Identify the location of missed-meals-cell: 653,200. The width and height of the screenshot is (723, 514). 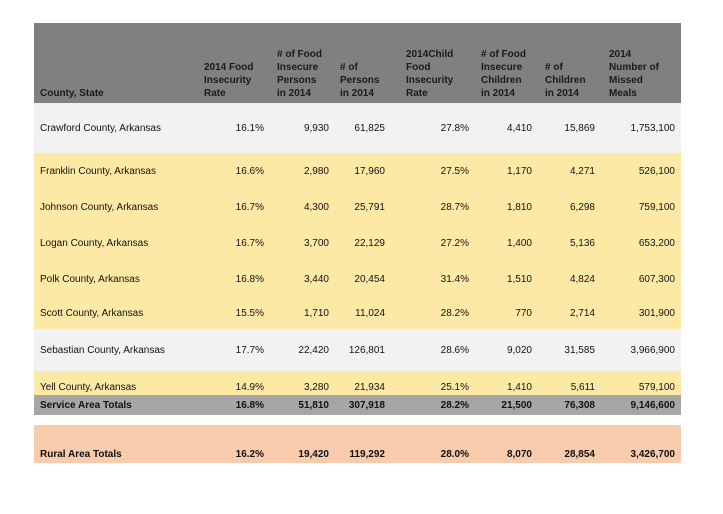
(656, 243).